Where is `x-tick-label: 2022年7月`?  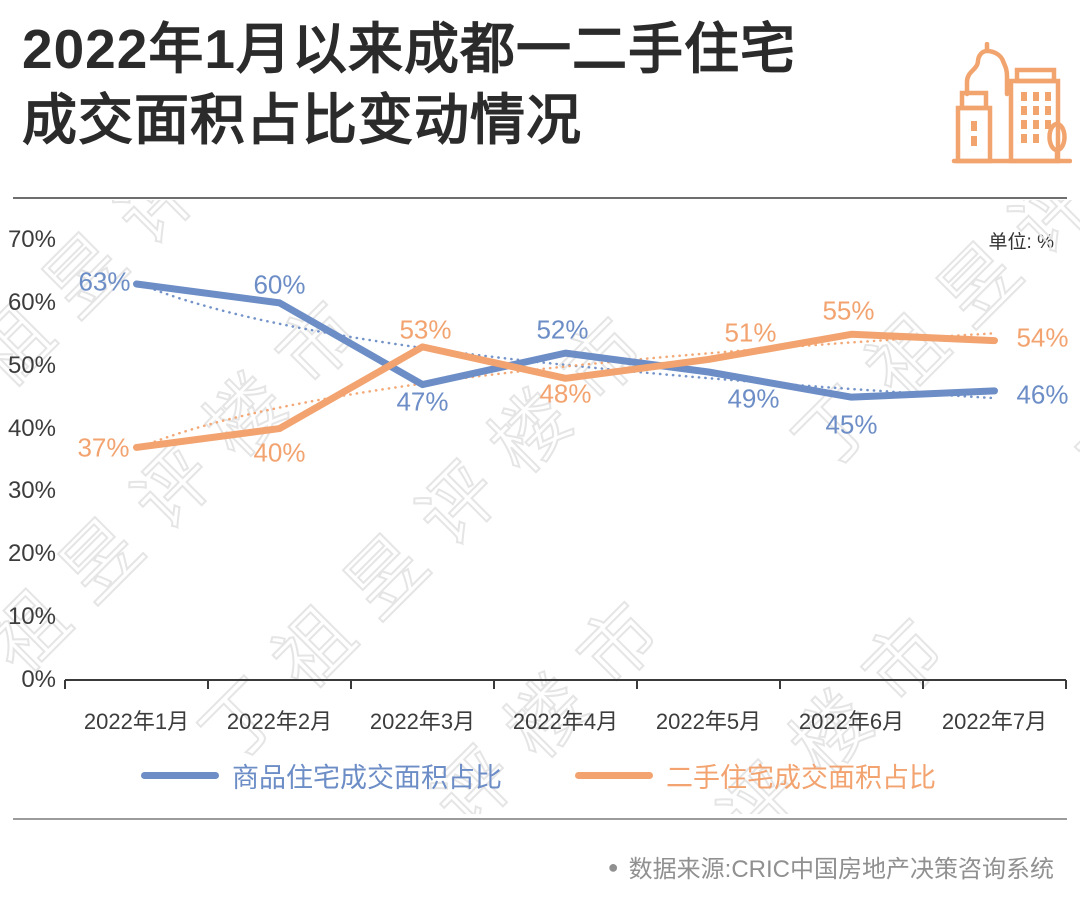
x-tick-label: 2022年7月 is located at coordinates (994, 721).